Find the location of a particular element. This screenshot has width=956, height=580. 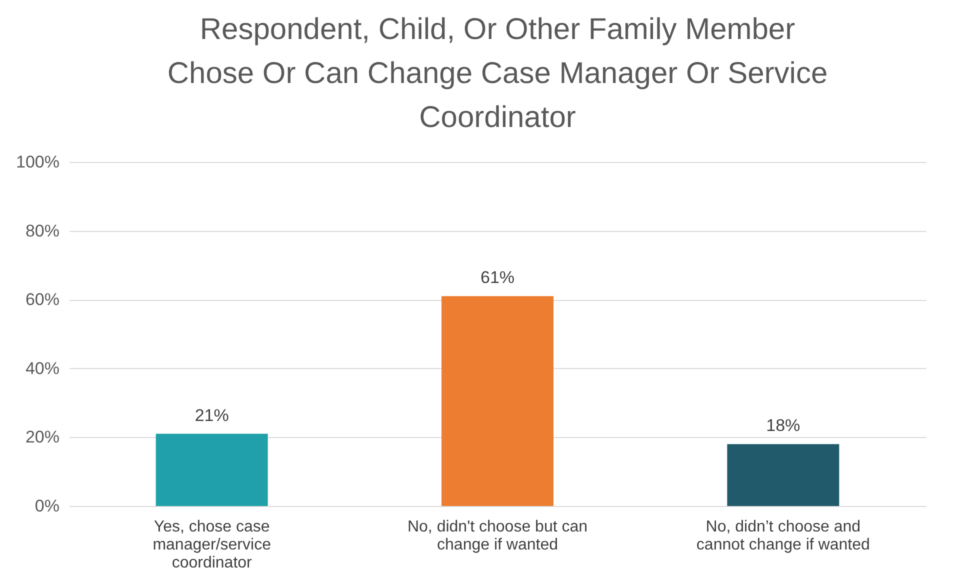

y-tick-label: 40% is located at coordinates (42, 368).